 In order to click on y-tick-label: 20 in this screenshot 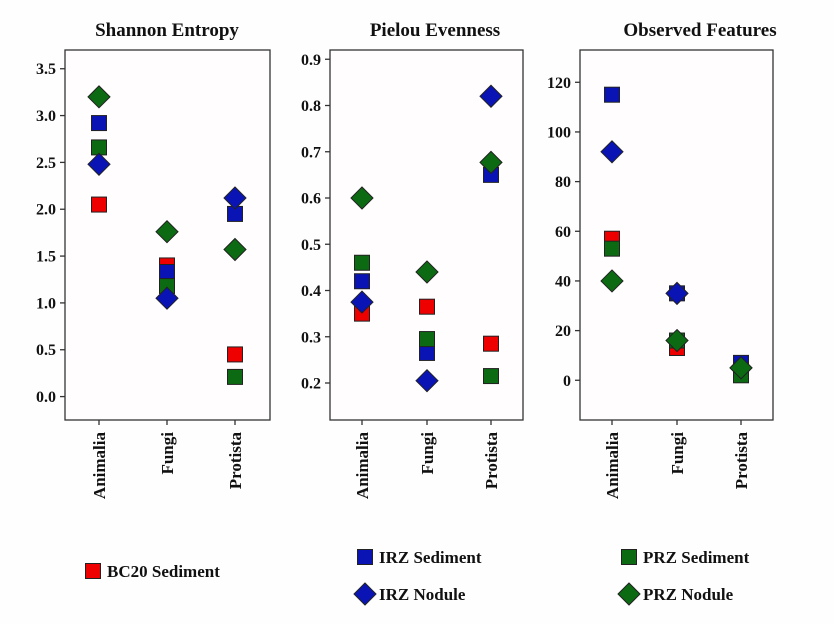, I will do `click(563, 331)`.